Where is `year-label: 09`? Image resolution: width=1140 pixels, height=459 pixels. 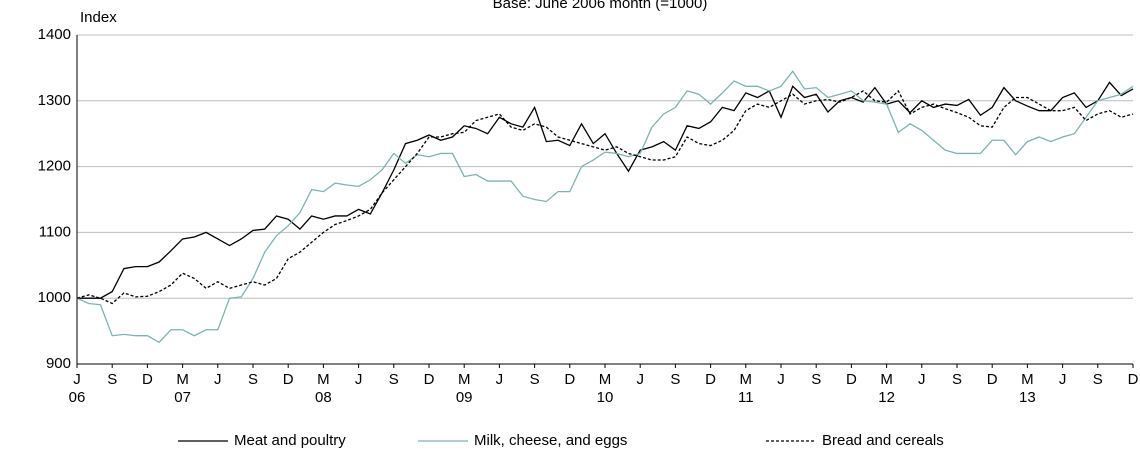 year-label: 09 is located at coordinates (464, 397).